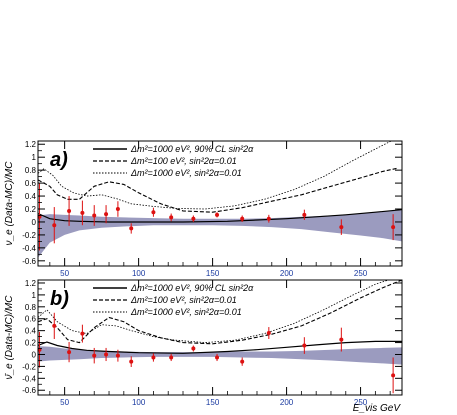 The width and height of the screenshot is (457, 415). I want to click on error-band-a, so click(220, 234).